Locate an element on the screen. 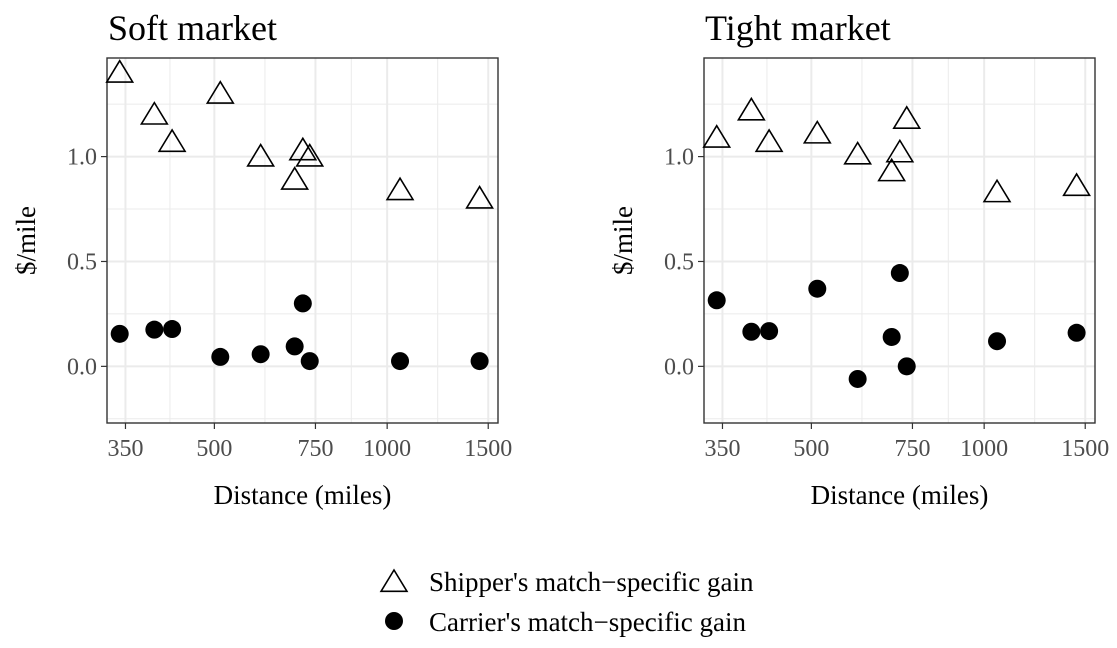 Image resolution: width=1117 pixels, height=648 pixels. chart-title: Tight market is located at coordinates (798, 28).